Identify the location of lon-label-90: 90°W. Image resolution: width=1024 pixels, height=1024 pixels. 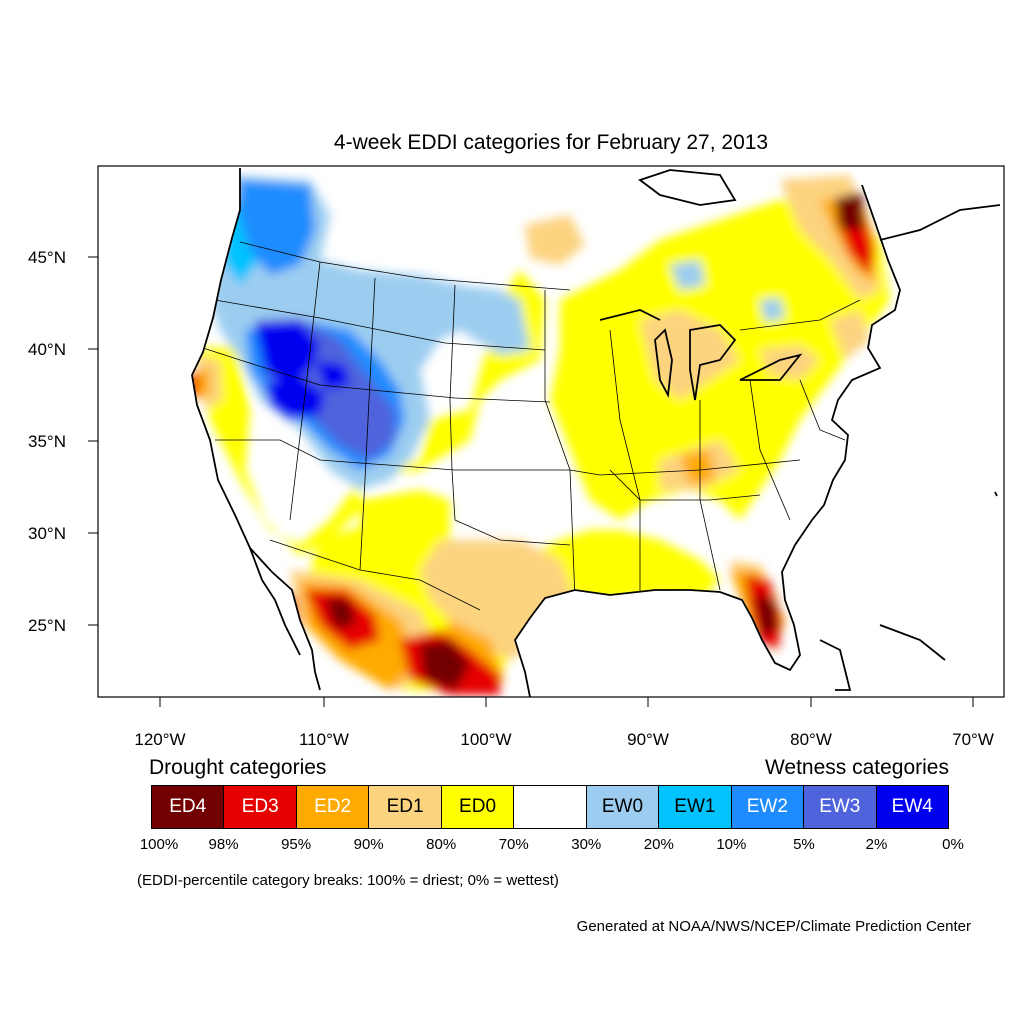
(648, 739).